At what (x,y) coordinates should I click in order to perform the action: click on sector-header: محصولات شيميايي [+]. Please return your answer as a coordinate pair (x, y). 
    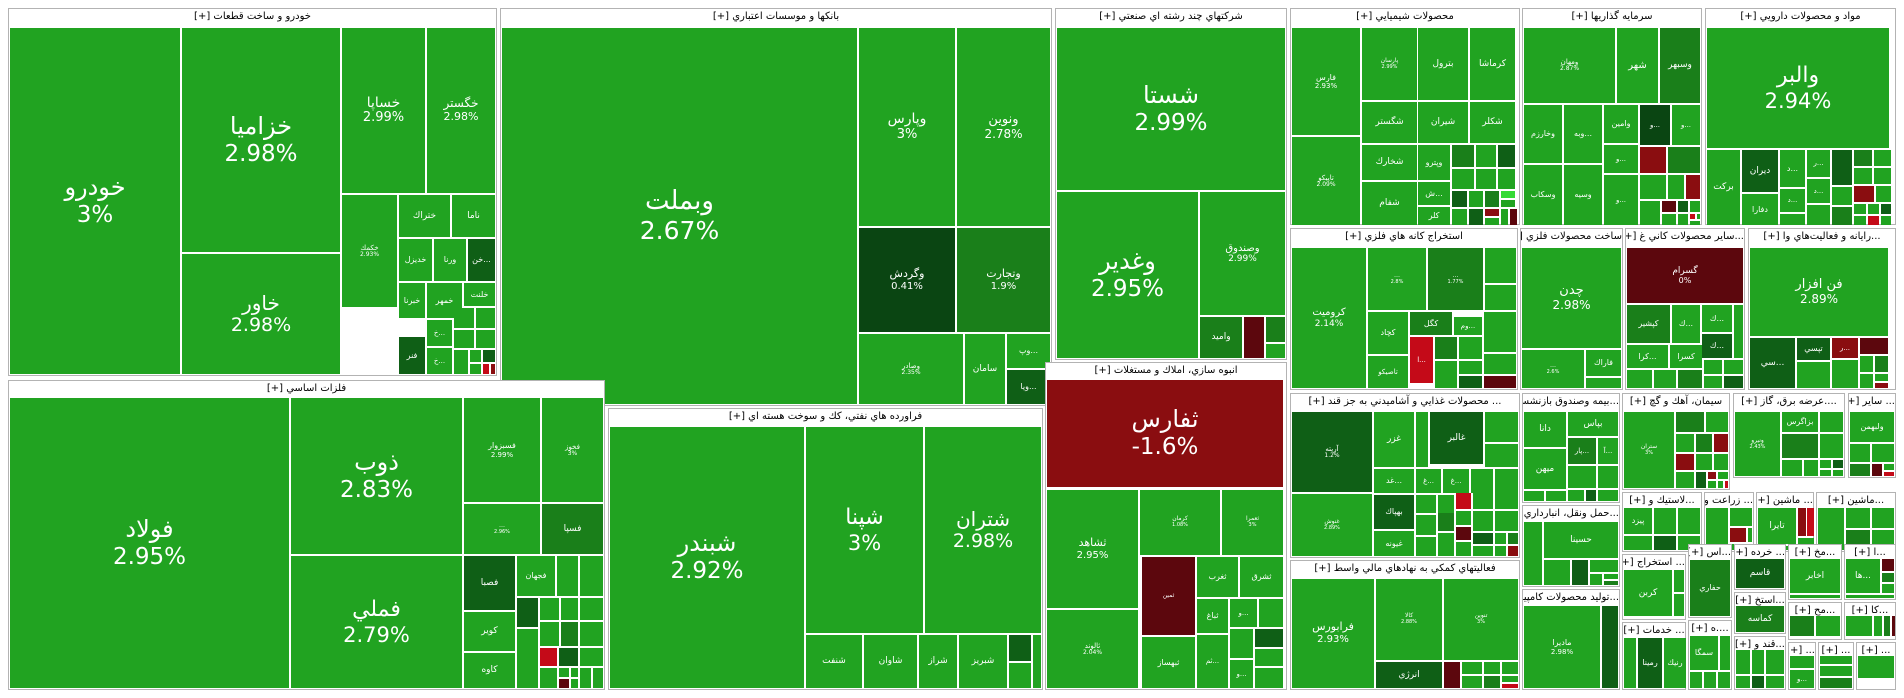
    Looking at the image, I should click on (1405, 16).